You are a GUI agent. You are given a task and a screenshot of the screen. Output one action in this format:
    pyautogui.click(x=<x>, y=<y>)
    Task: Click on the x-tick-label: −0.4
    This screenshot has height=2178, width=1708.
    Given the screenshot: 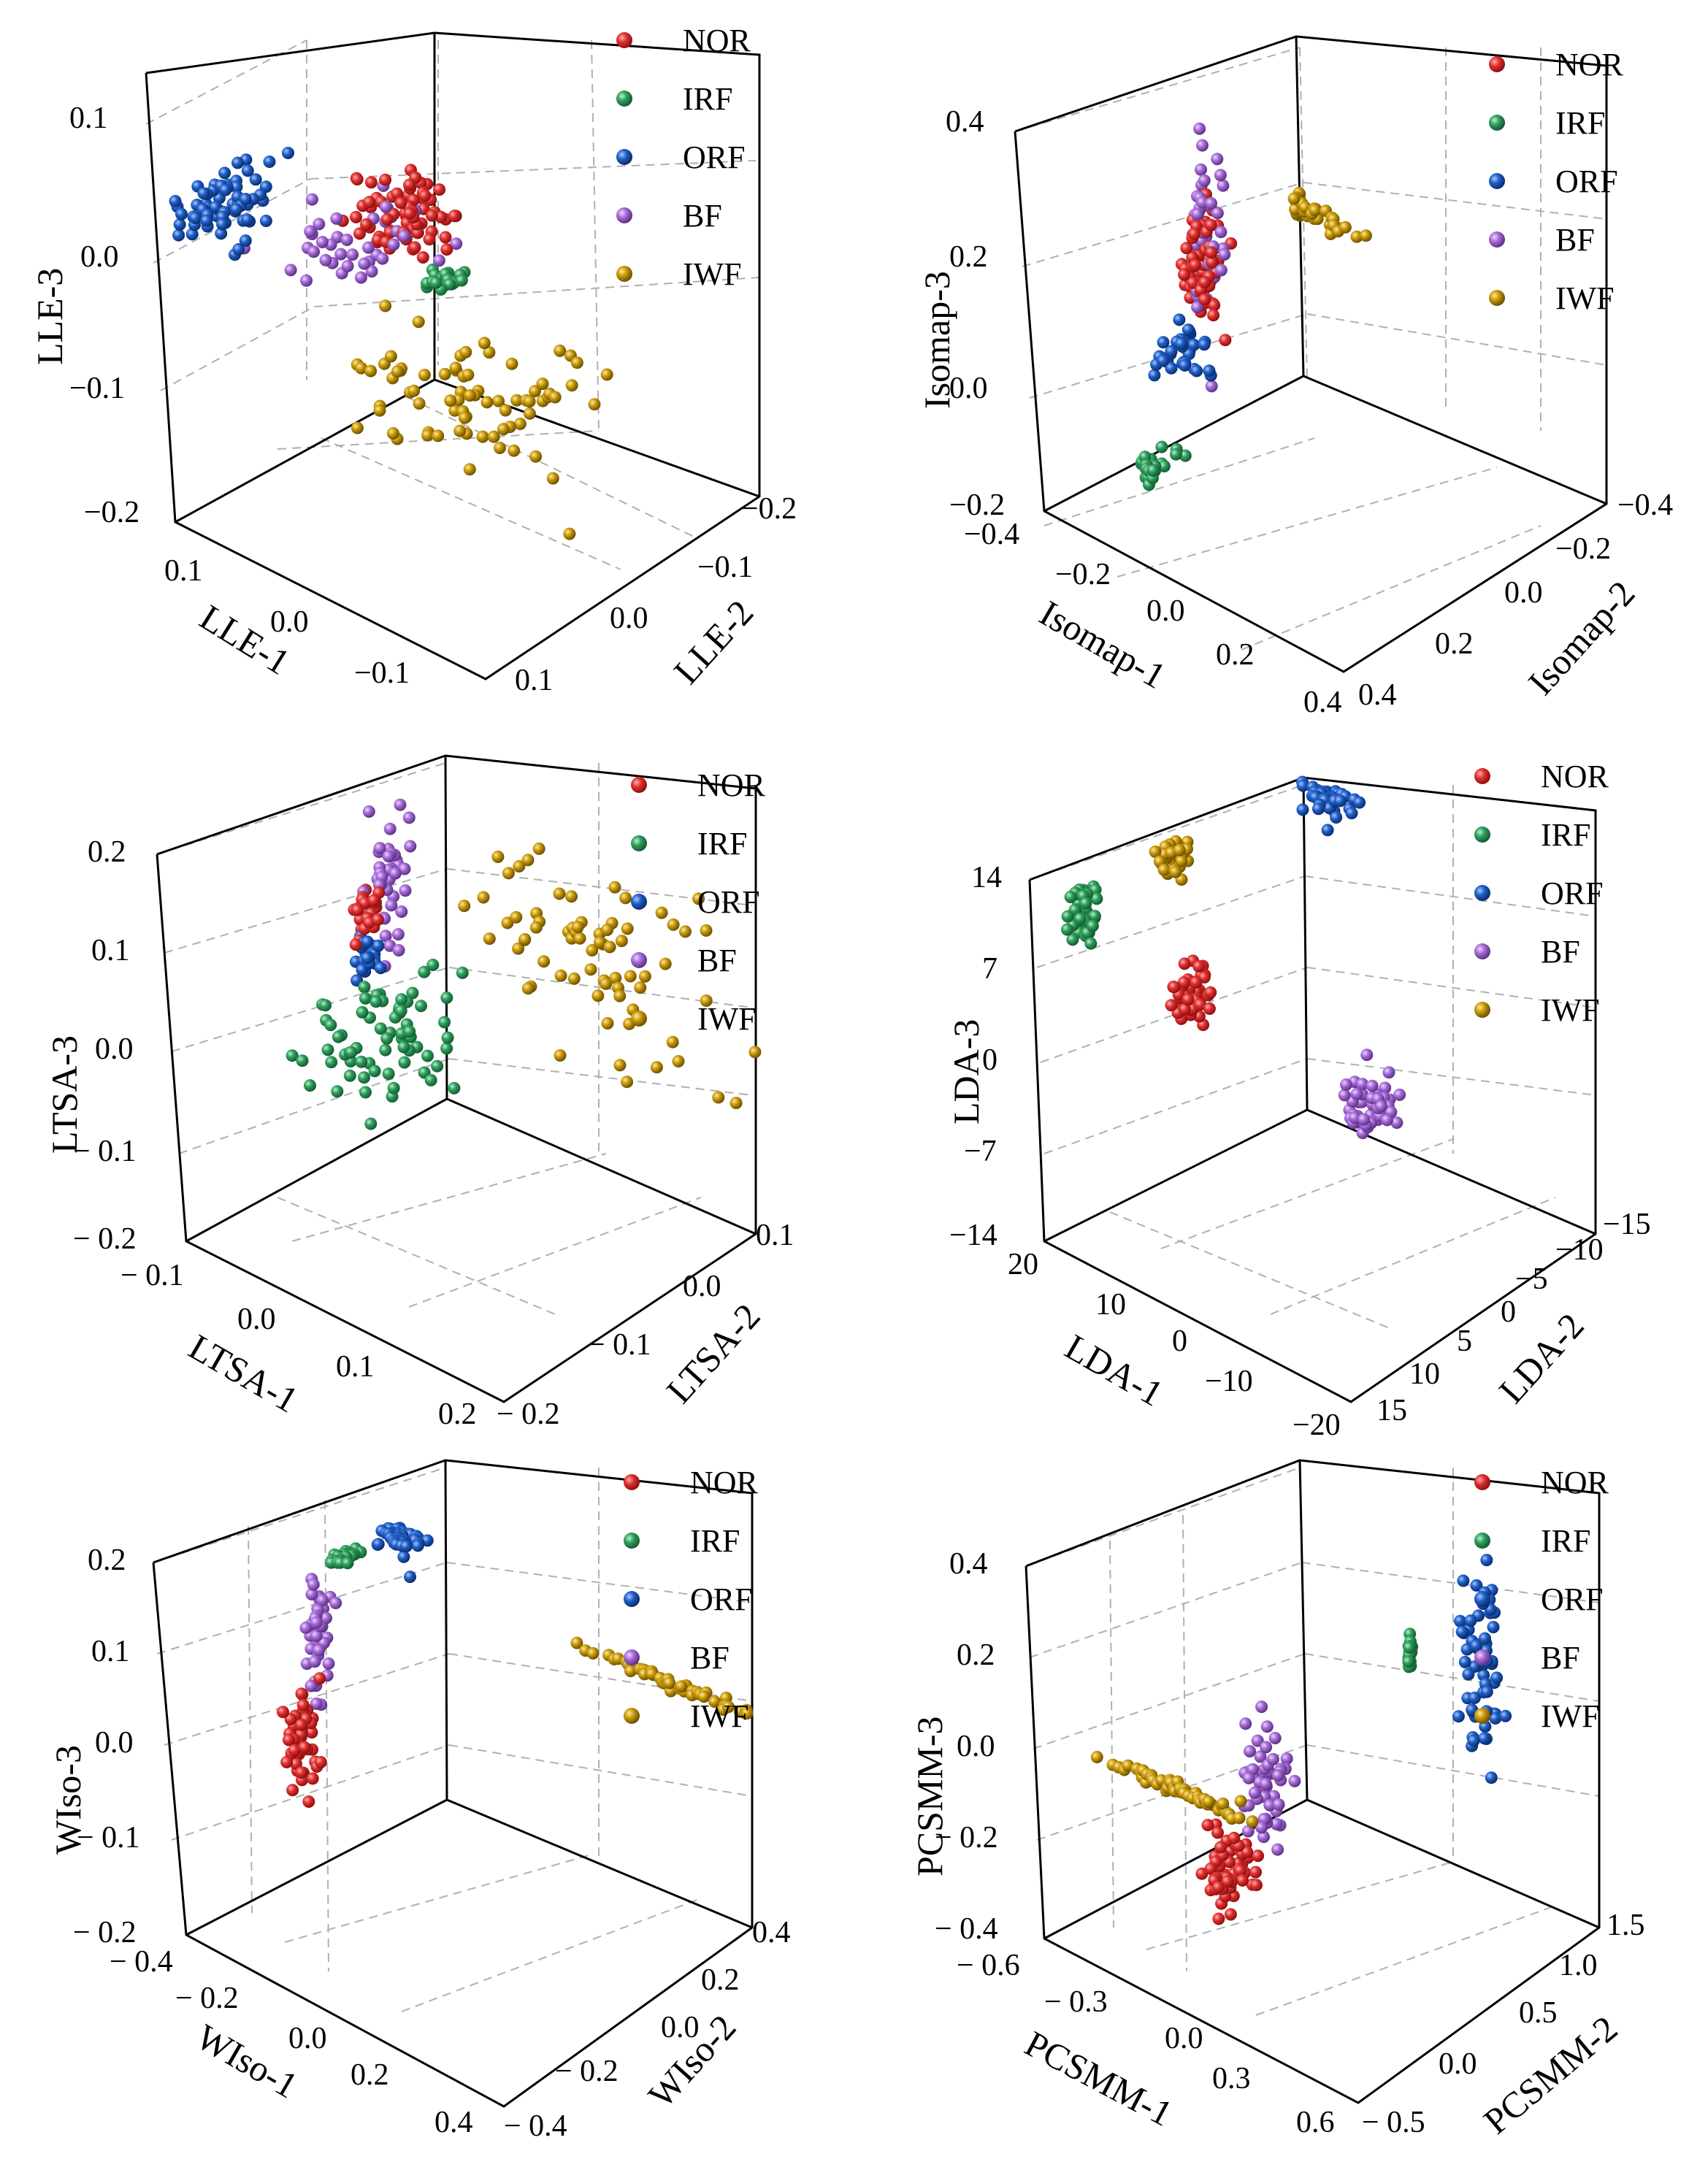 What is the action you would take?
    pyautogui.click(x=991, y=535)
    